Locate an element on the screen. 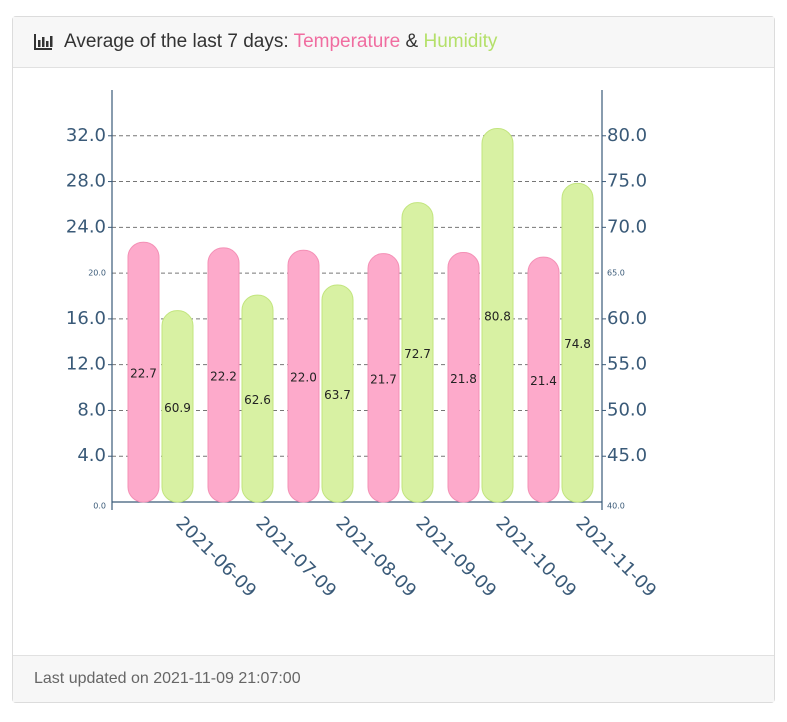 The image size is (787, 722). data-label-humidity: 60.9 is located at coordinates (177, 408).